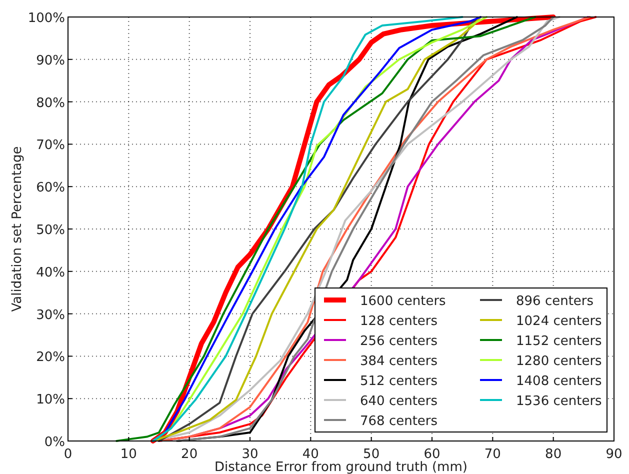 The height and width of the screenshot is (474, 629). What do you see at coordinates (399, 341) in the screenshot?
I see `legend-label: 256 centers` at bounding box center [399, 341].